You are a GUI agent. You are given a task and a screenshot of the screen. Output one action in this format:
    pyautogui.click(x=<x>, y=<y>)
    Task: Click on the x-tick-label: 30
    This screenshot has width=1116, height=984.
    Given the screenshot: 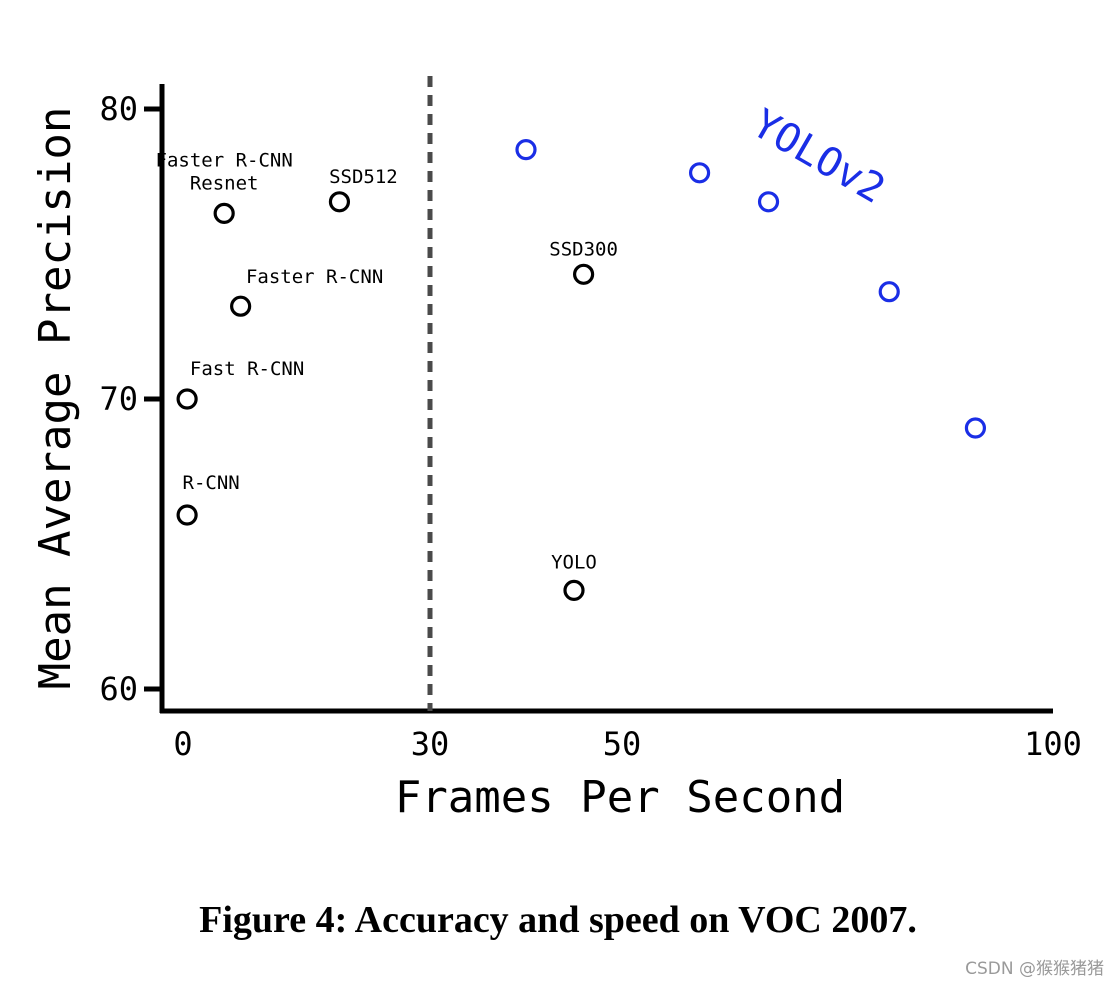 What is the action you would take?
    pyautogui.click(x=430, y=744)
    